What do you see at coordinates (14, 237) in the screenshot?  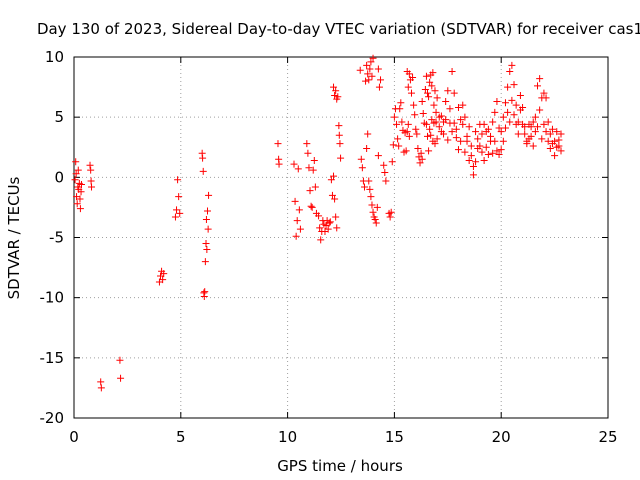 I see `y-axis-label: SDTVAR / TECUs` at bounding box center [14, 237].